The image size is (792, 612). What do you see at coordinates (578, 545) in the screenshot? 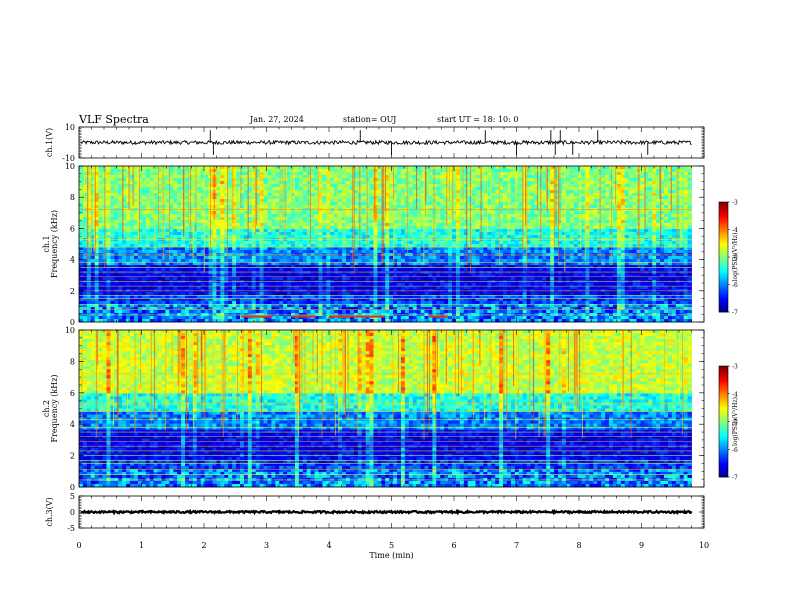
I see `x-tick-label: 8` at bounding box center [578, 545].